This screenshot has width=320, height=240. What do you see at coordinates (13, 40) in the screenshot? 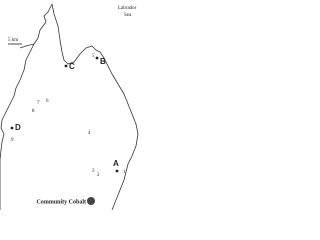
I see `scale-label: 5 km` at bounding box center [13, 40].